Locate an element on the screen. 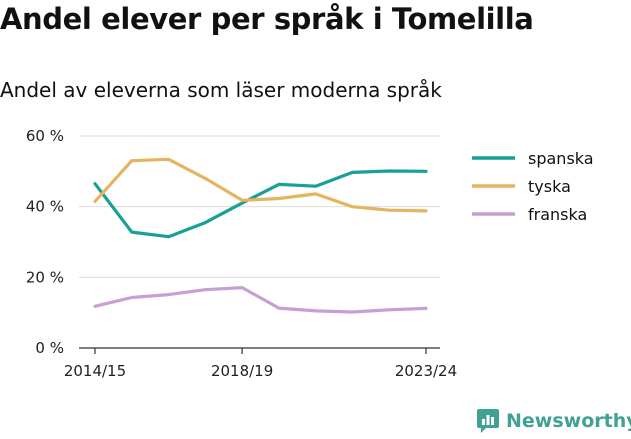 This screenshot has height=439, width=631. x-axis-ticks: 2014/15 2018/19 2023/24 is located at coordinates (260, 364).